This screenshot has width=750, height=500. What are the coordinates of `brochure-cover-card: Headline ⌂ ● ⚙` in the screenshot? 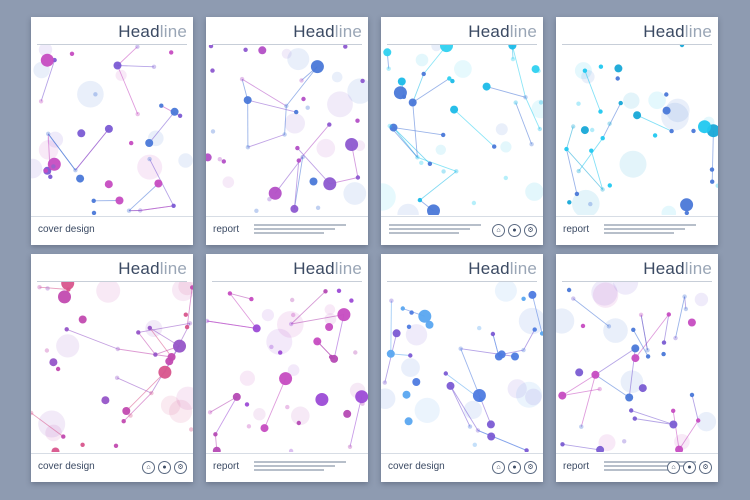 It's located at (462, 131).